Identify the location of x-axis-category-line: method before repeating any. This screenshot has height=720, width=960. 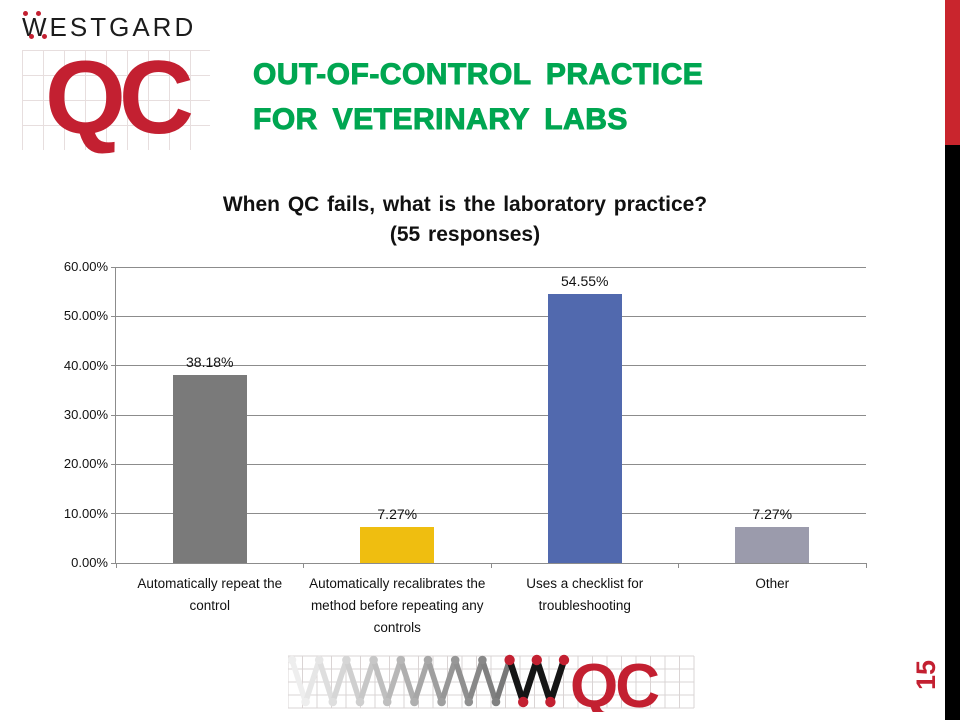
(397, 605).